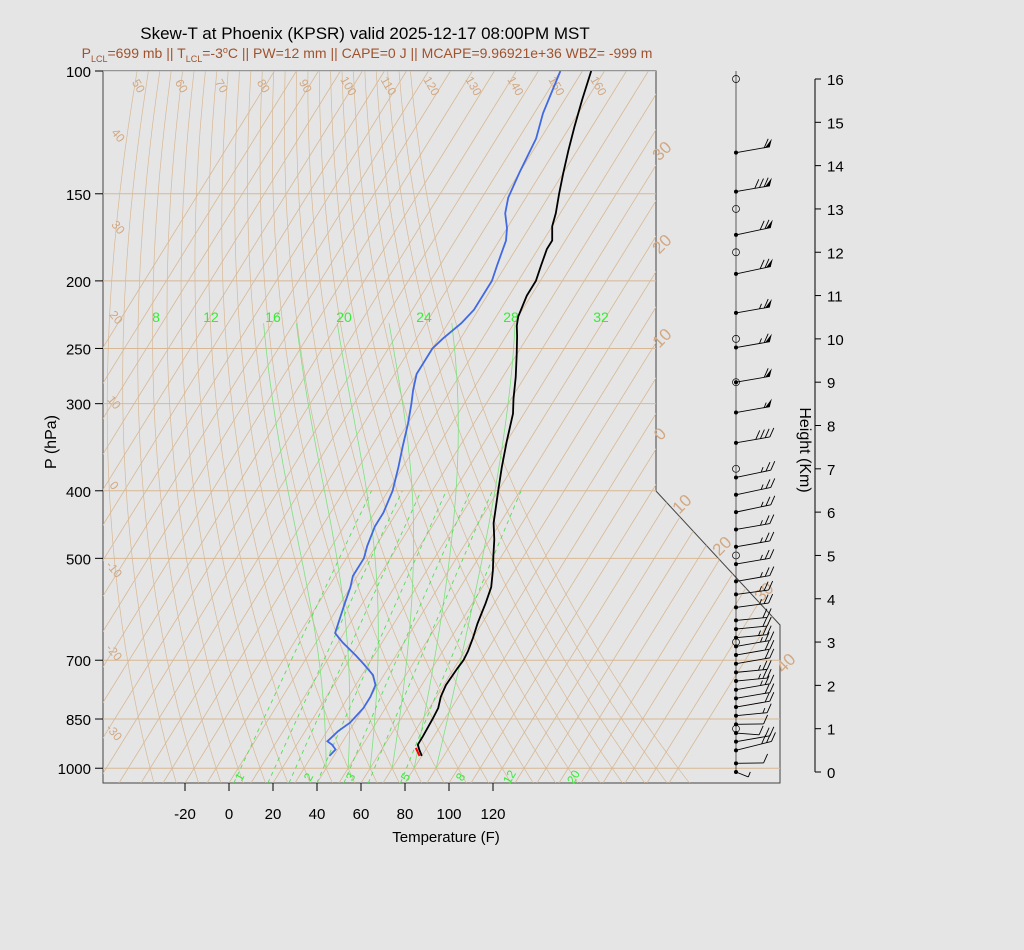  Describe the element at coordinates (680, 427) in the screenshot. I see `isotherm-line` at that location.